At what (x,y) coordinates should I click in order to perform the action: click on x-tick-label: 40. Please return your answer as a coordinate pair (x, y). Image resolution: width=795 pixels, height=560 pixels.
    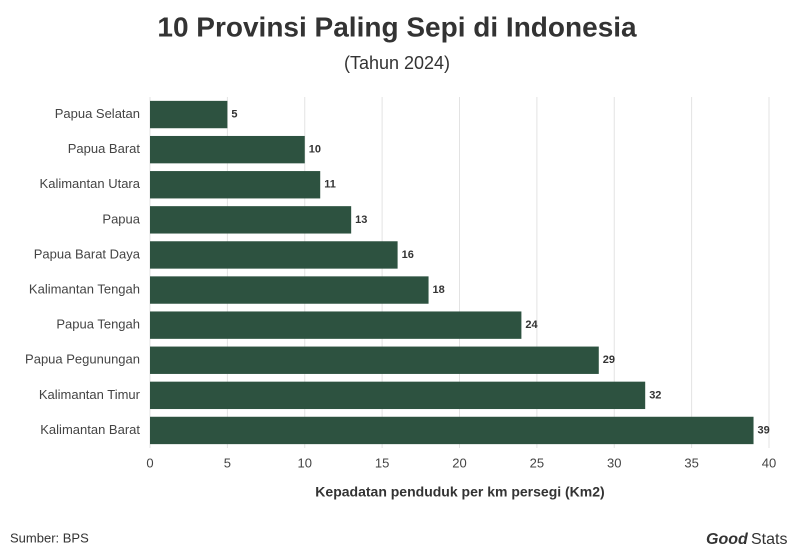
    Looking at the image, I should click on (769, 462).